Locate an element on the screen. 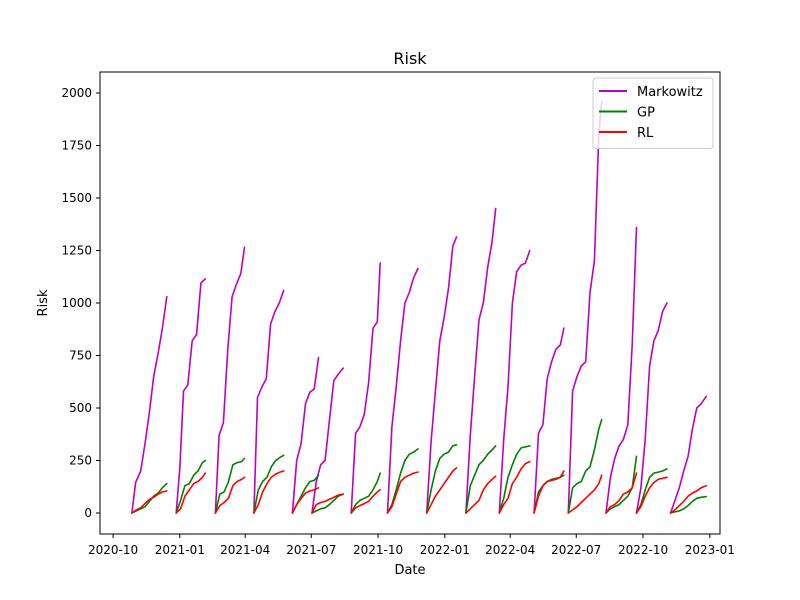  x-tick-label: 2021-10 is located at coordinates (378, 550).